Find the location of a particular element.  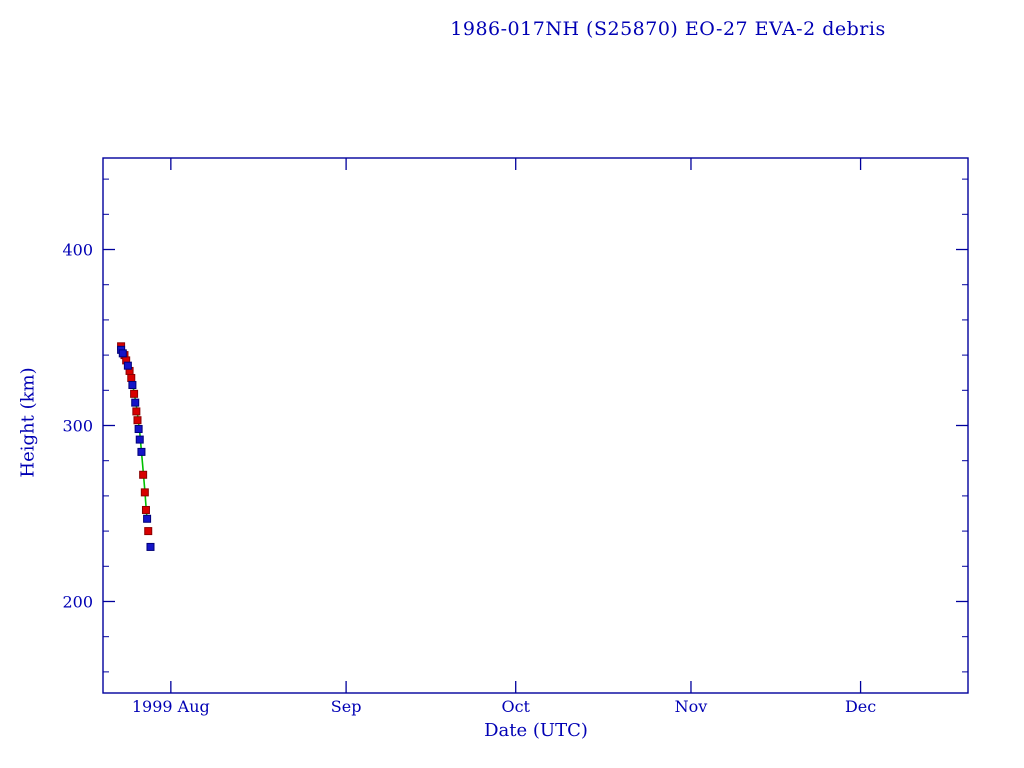

x-tick-label: Nov is located at coordinates (691, 706).